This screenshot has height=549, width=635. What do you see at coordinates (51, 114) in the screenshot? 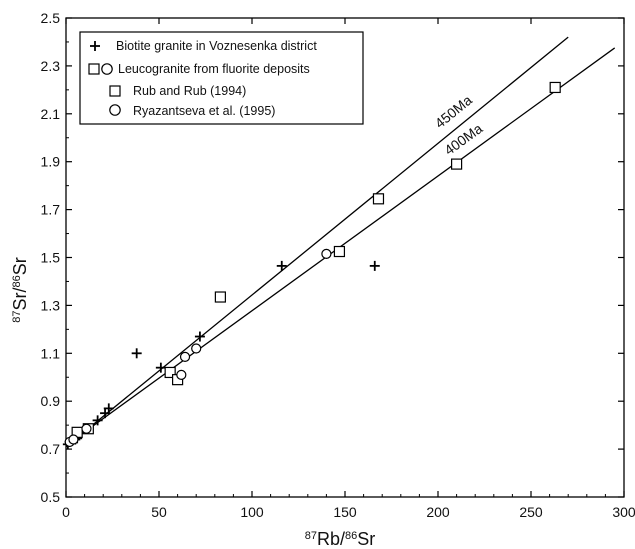
I see `y-tick-label: 2.1` at bounding box center [51, 114].